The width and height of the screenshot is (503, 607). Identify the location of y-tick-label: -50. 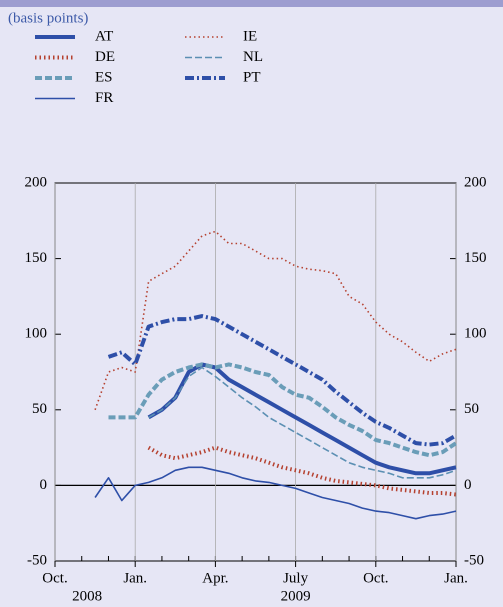
(37, 560).